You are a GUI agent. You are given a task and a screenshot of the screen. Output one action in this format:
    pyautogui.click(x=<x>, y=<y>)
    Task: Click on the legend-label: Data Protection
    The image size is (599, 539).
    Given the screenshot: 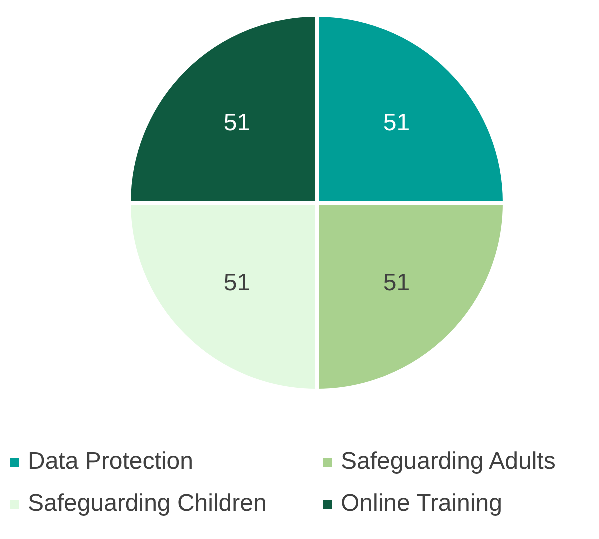 What is the action you would take?
    pyautogui.click(x=111, y=462)
    